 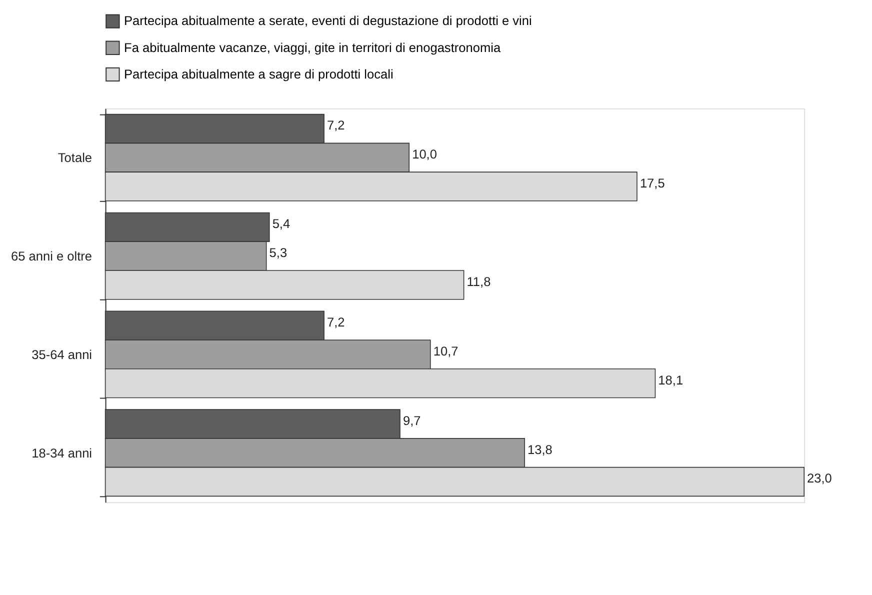 What do you see at coordinates (75, 158) in the screenshot?
I see `y-tick-label: Totale` at bounding box center [75, 158].